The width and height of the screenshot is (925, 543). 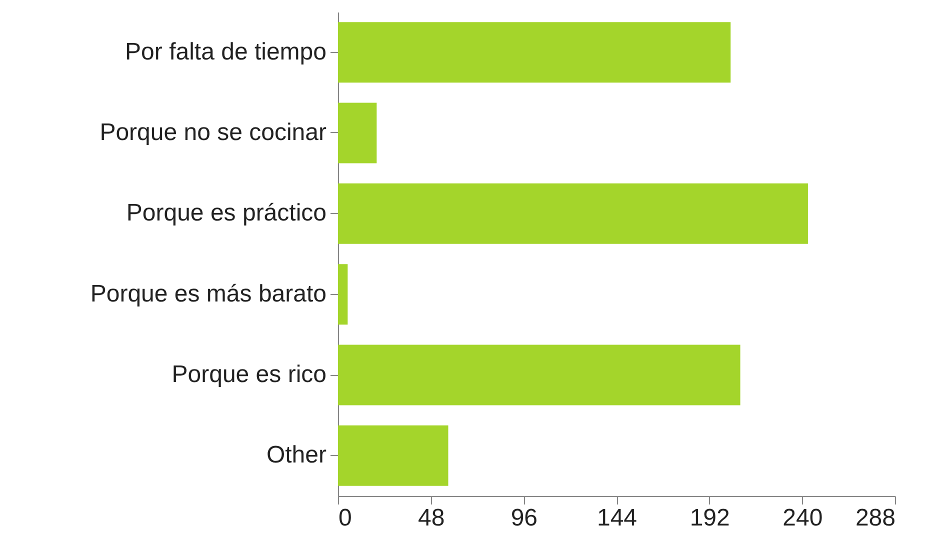 What do you see at coordinates (213, 132) in the screenshot?
I see `y-tick-label: Porque no se cocinar` at bounding box center [213, 132].